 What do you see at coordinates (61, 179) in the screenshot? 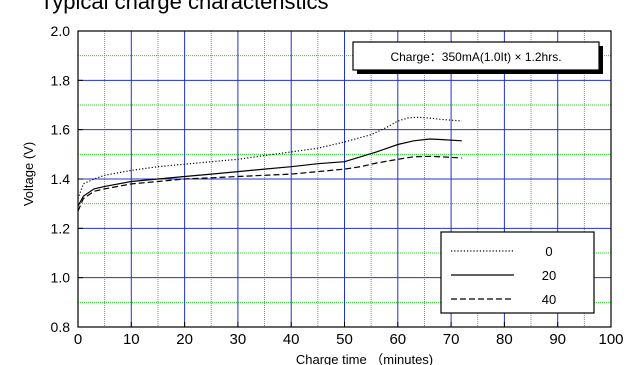
I see `y-tick-label: 1.4` at bounding box center [61, 179].